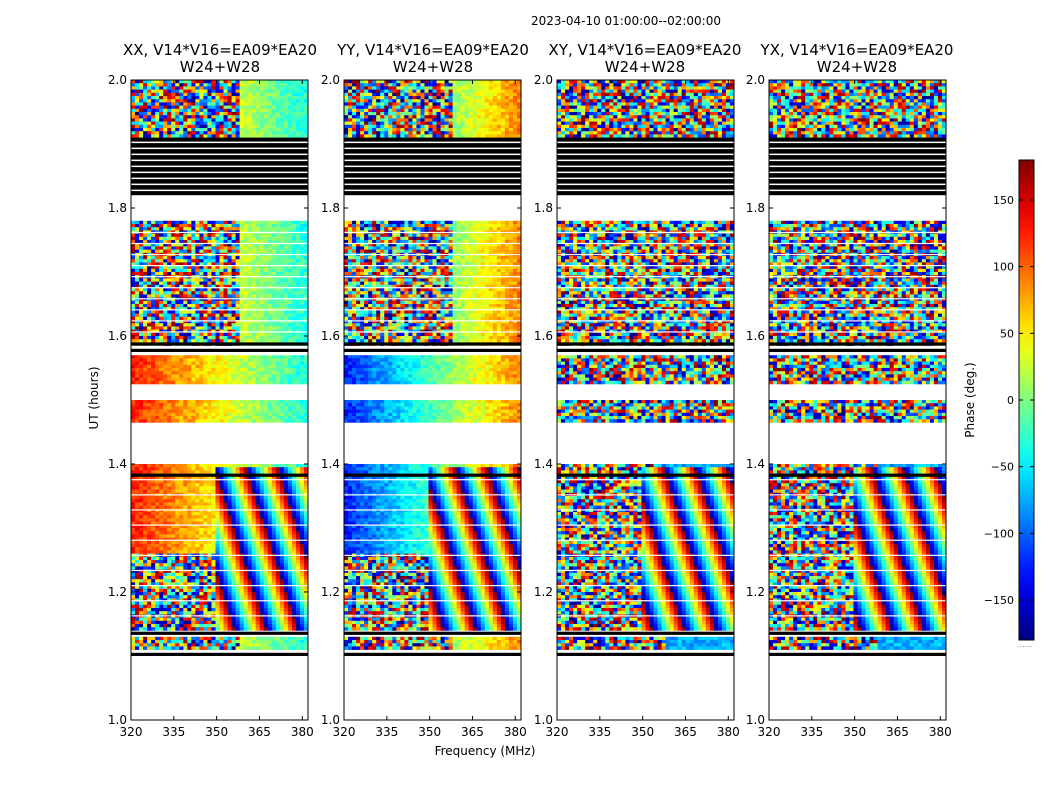 The height and width of the screenshot is (800, 1050). What do you see at coordinates (857, 50) in the screenshot?
I see `panel-title-line1: YX, V14*V16=EA09*EA20` at bounding box center [857, 50].